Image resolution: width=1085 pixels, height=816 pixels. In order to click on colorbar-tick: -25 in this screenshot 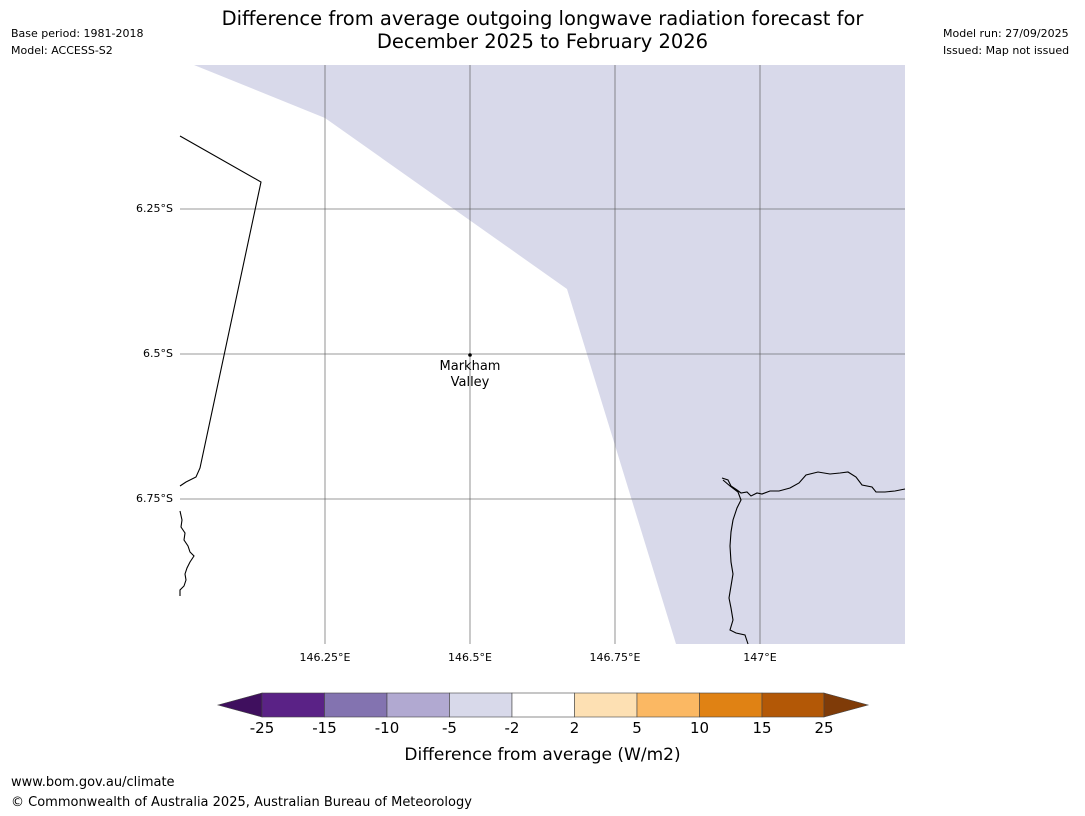, I will do `click(262, 728)`.